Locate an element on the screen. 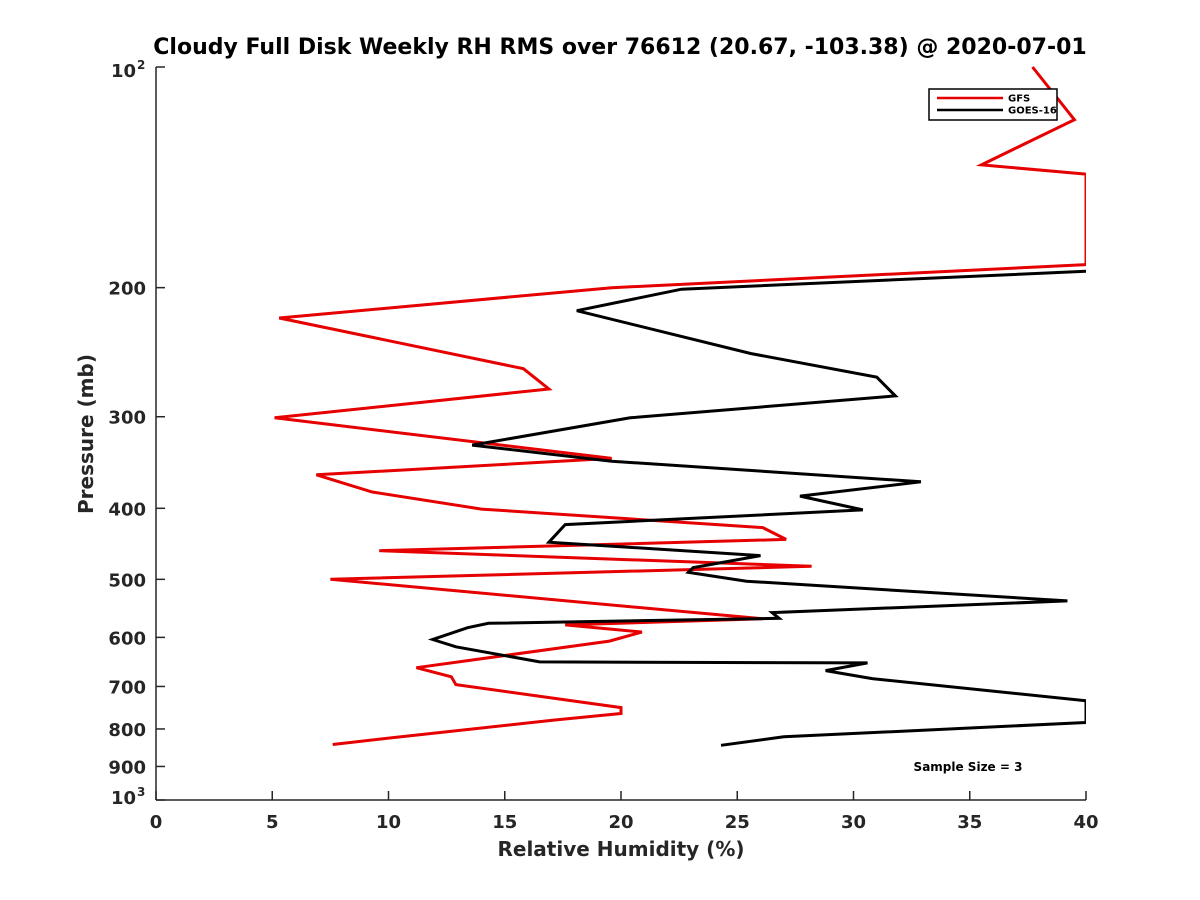 This screenshot has width=1200, height=900. y-tick-label: 500 is located at coordinates (127, 580).